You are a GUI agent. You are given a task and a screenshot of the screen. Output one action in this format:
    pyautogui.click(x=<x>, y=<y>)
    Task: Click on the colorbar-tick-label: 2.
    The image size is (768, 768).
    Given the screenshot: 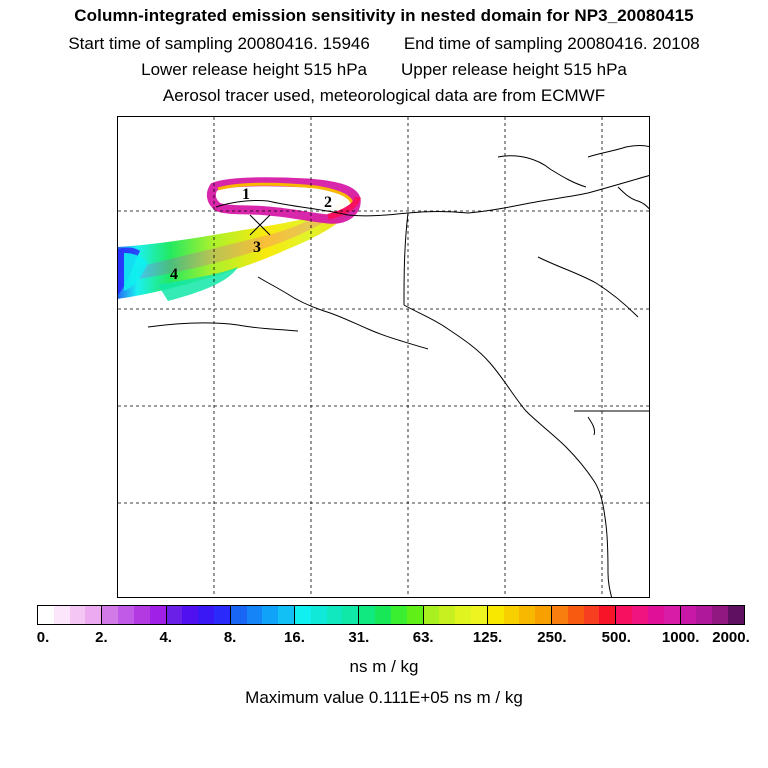 What is the action you would take?
    pyautogui.click(x=101, y=637)
    